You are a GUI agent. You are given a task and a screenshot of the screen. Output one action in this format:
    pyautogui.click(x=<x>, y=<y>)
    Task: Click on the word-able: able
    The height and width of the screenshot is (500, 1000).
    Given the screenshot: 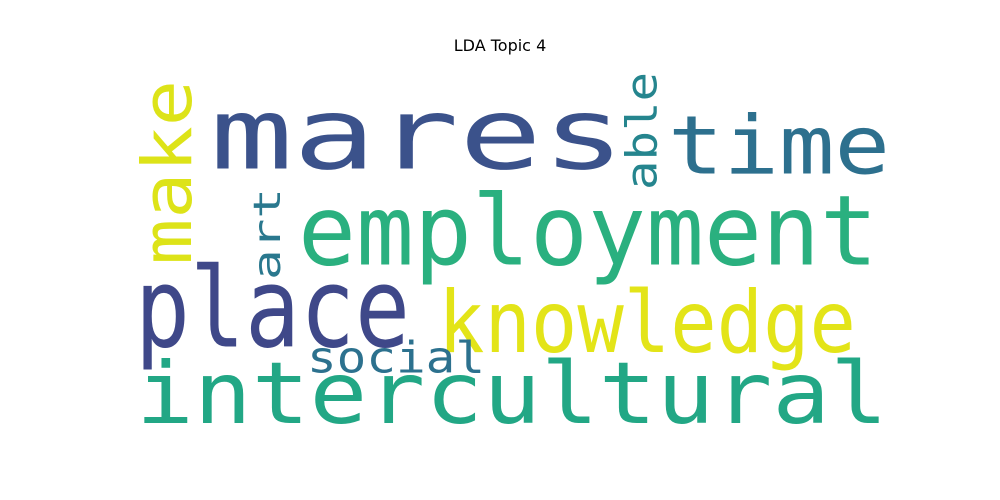 What is the action you would take?
    pyautogui.click(x=643, y=131)
    